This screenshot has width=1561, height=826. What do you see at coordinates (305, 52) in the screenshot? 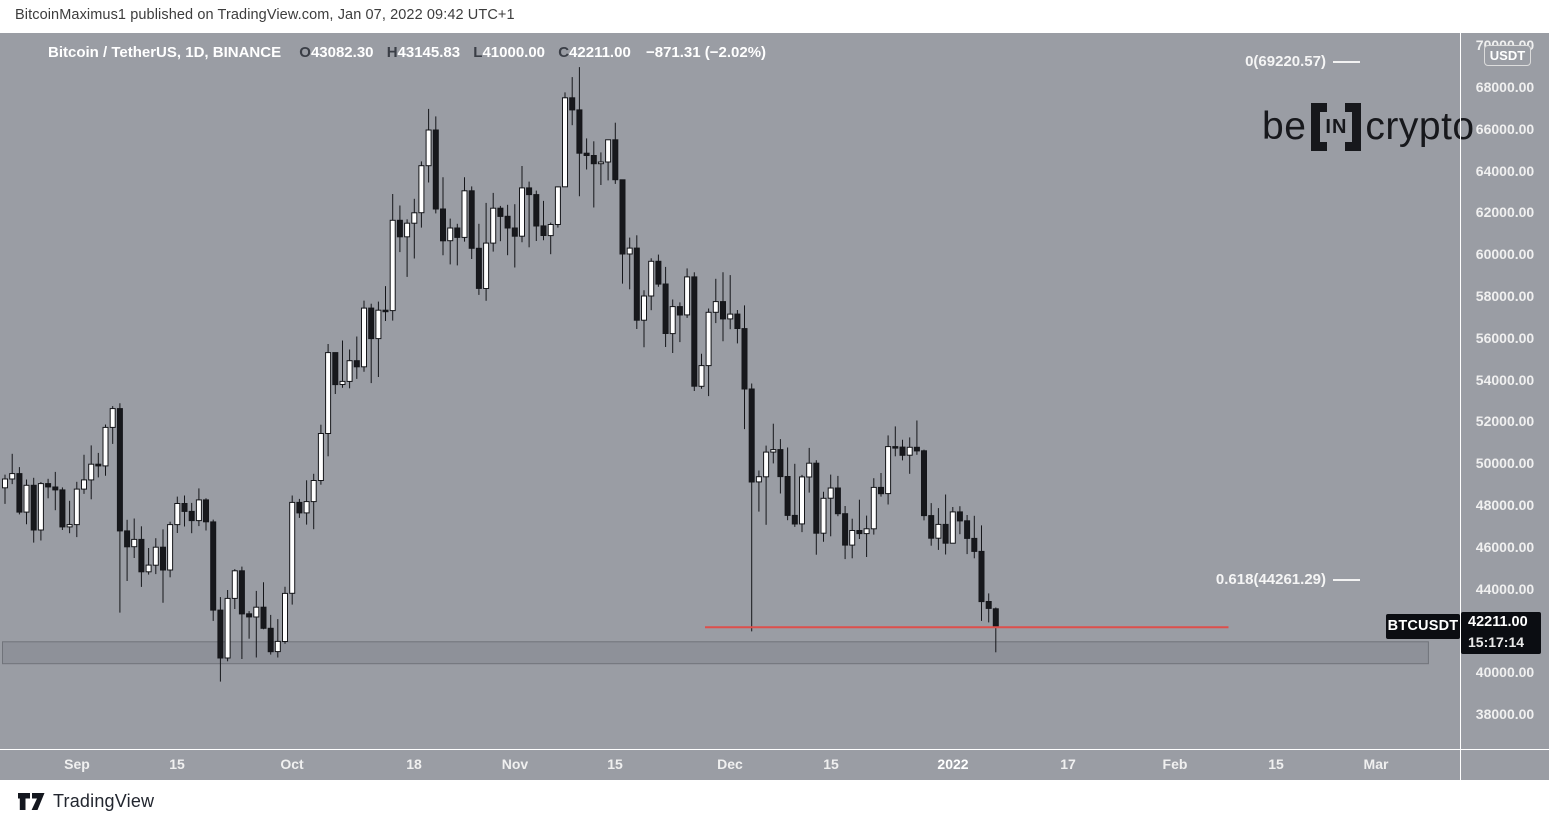
I see `open-label: O` at bounding box center [305, 52].